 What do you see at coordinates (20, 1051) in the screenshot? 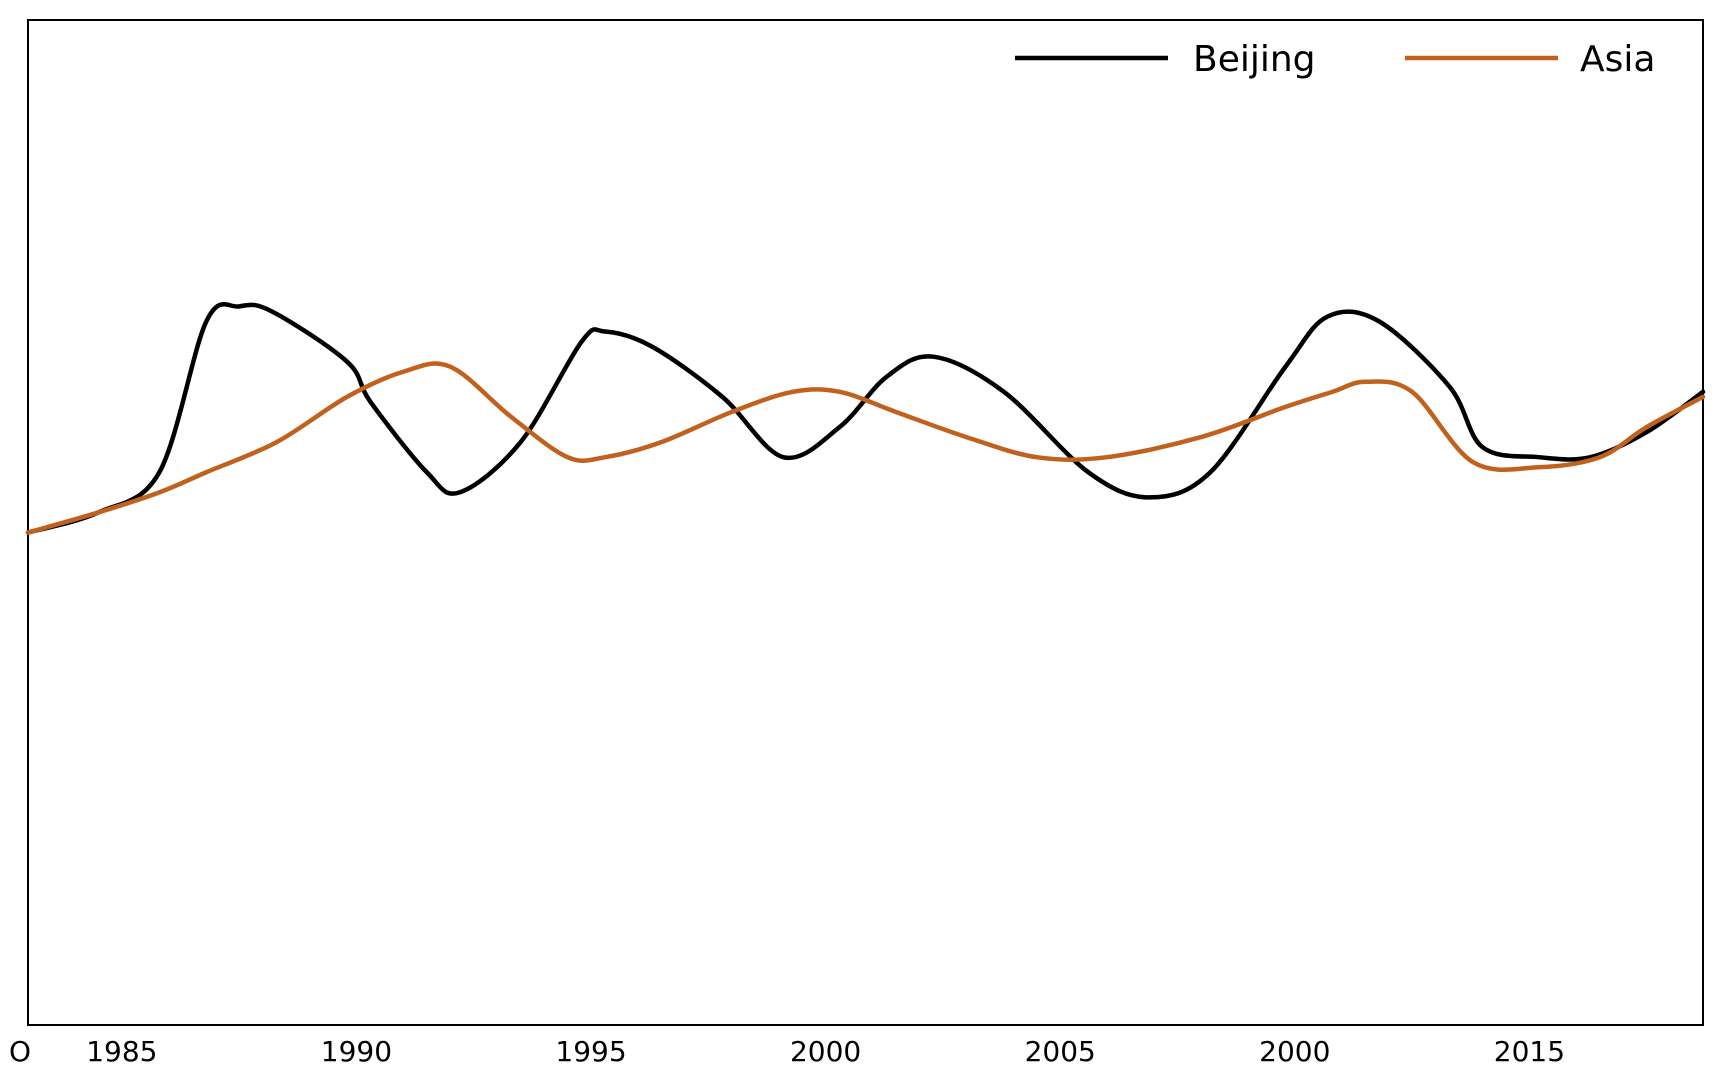
I see `x-tick-label: O` at bounding box center [20, 1051].